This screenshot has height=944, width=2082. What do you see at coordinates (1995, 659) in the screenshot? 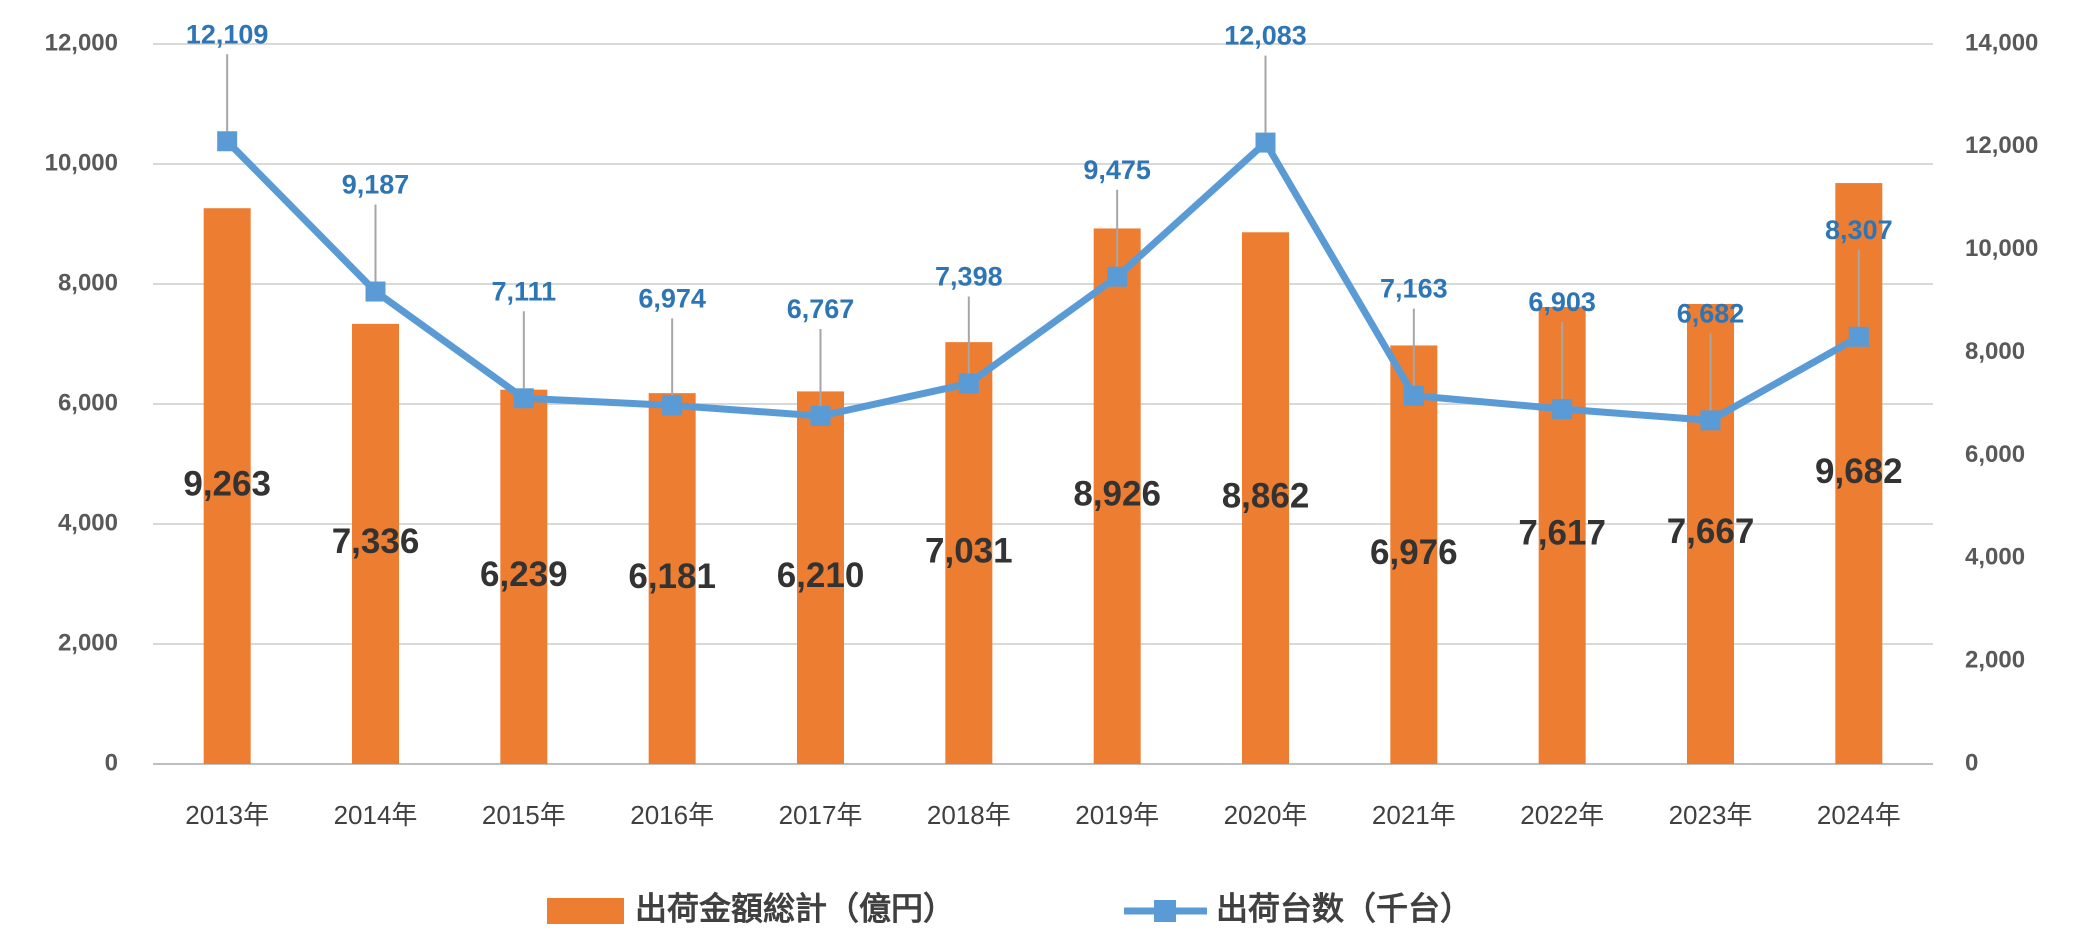
I see `y2-tick-label: 2,000` at bounding box center [1995, 659].